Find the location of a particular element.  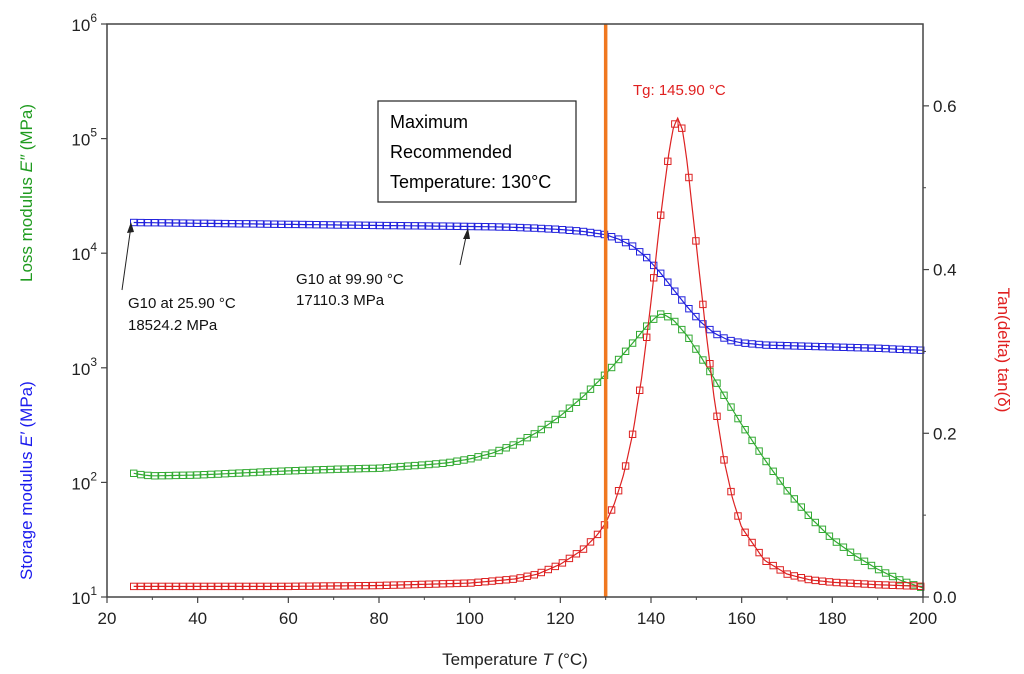

max-temperature-box: Maximum Recommended Temperature: 130°C is located at coordinates (477, 151).